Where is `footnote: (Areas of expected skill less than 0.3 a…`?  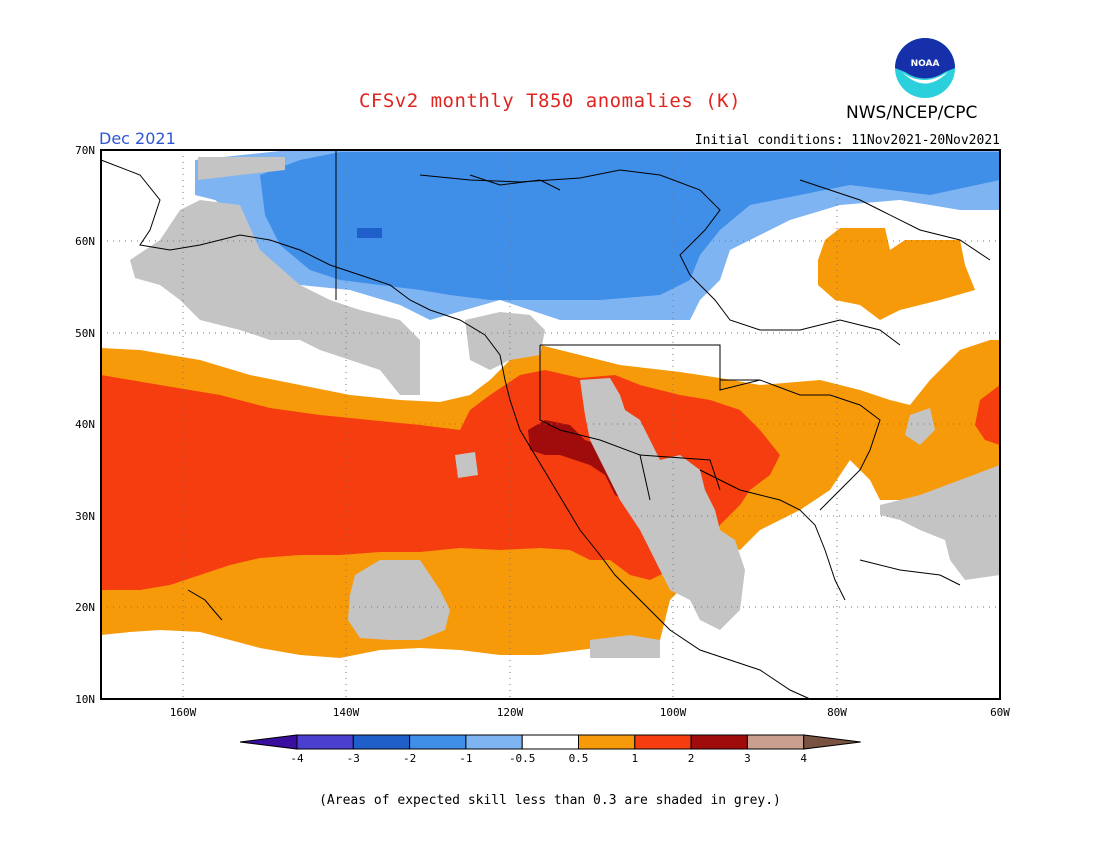
footnote: (Areas of expected skill less than 0.3 a… is located at coordinates (550, 800).